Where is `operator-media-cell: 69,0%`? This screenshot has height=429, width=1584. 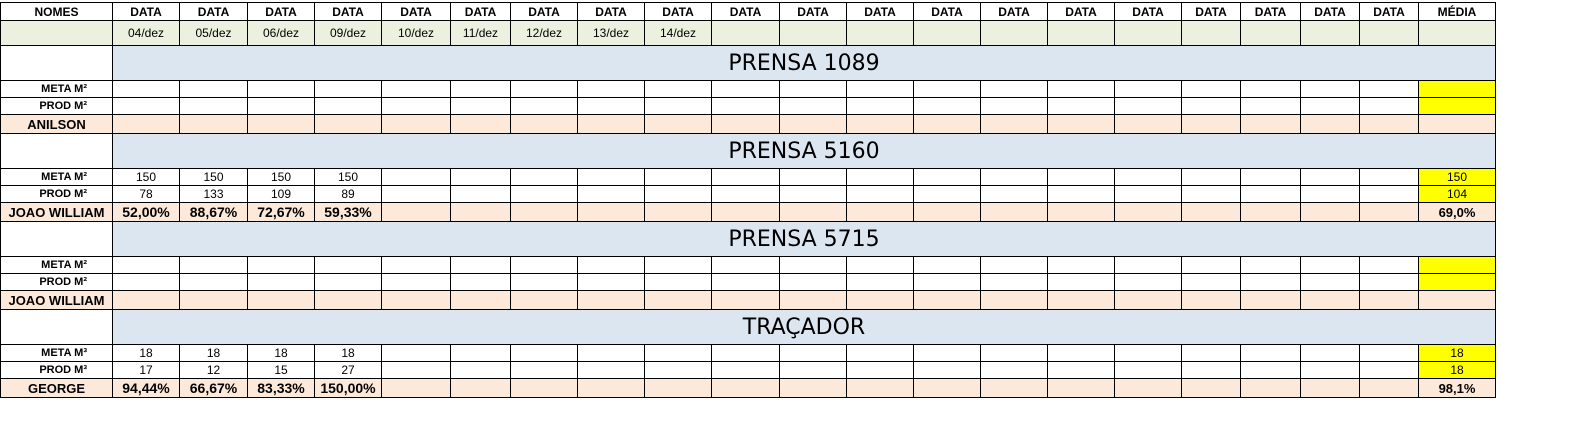
operator-media-cell: 69,0% is located at coordinates (1457, 212).